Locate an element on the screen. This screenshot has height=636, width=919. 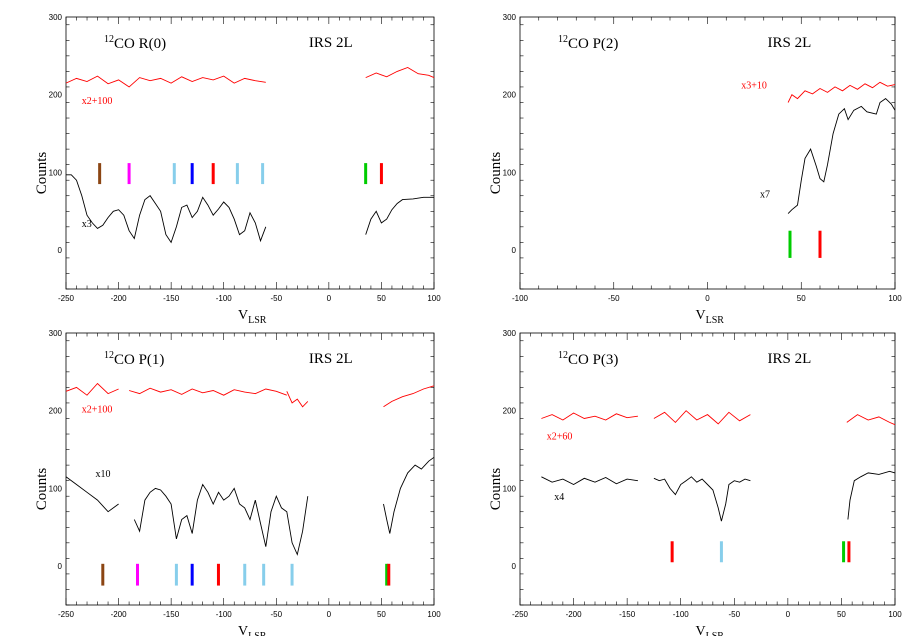
co-p3-x-tick-label: -100 is located at coordinates (681, 614).